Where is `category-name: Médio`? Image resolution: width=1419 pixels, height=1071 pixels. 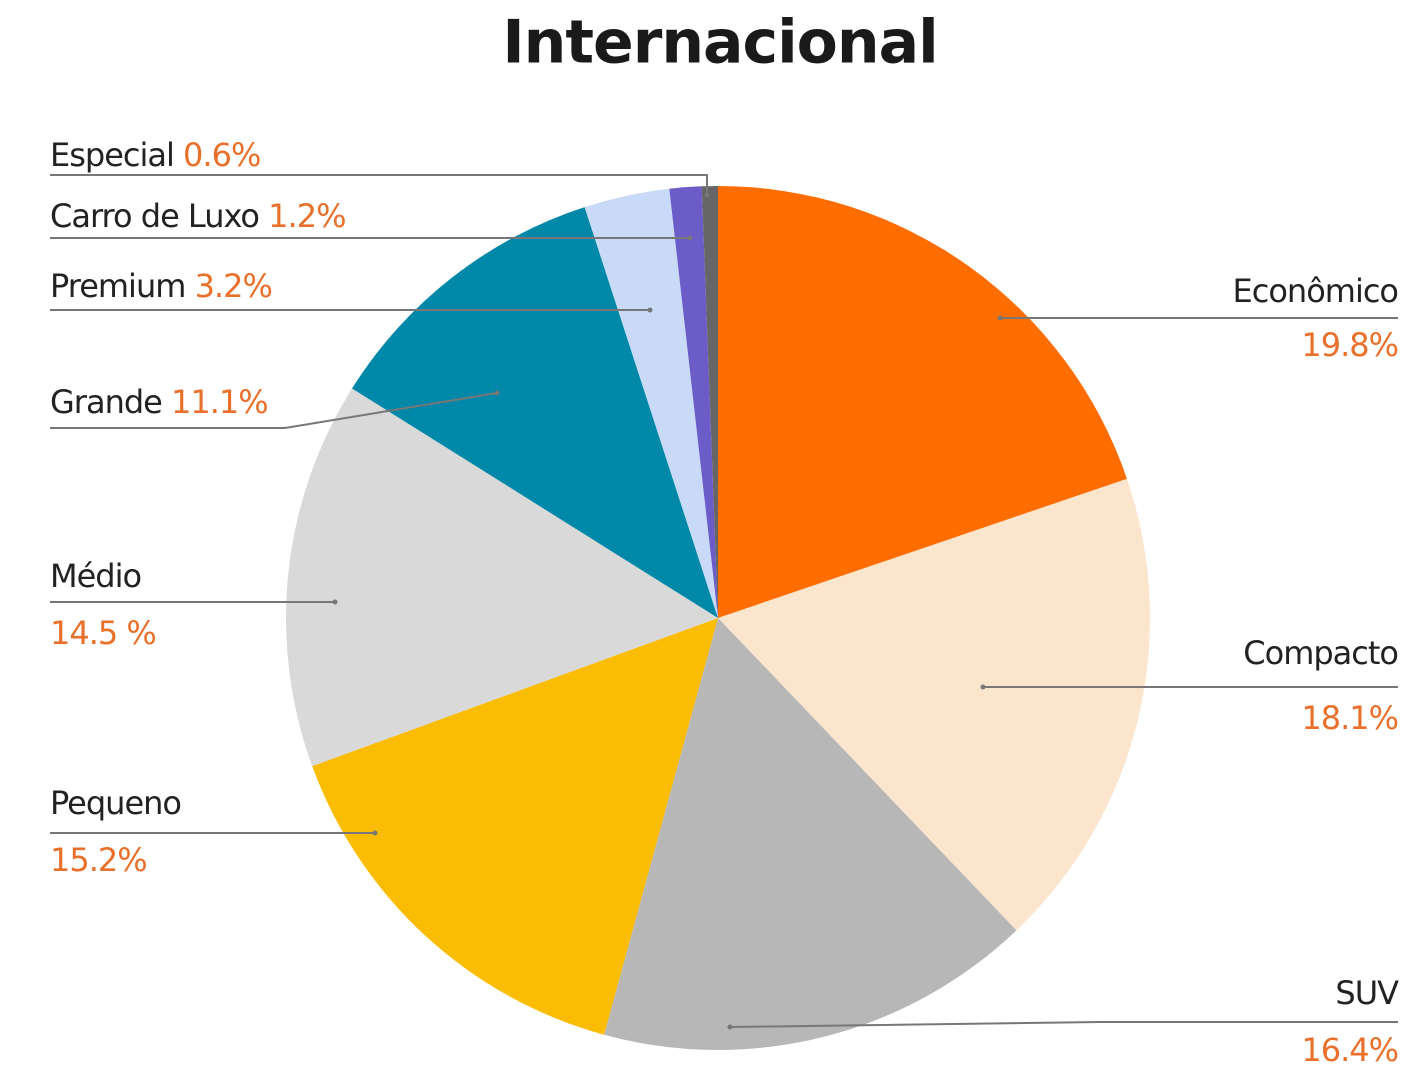
category-name: Médio is located at coordinates (95, 576).